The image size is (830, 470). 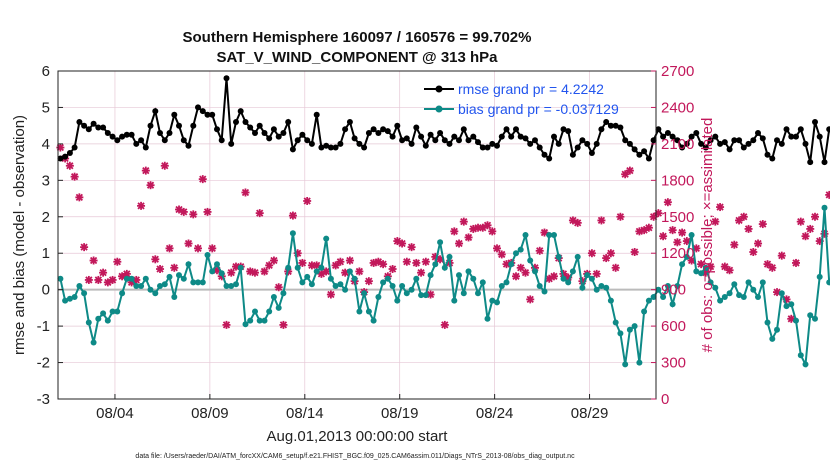 What do you see at coordinates (43, 363) in the screenshot?
I see `y-tick-label: -2` at bounding box center [43, 363].